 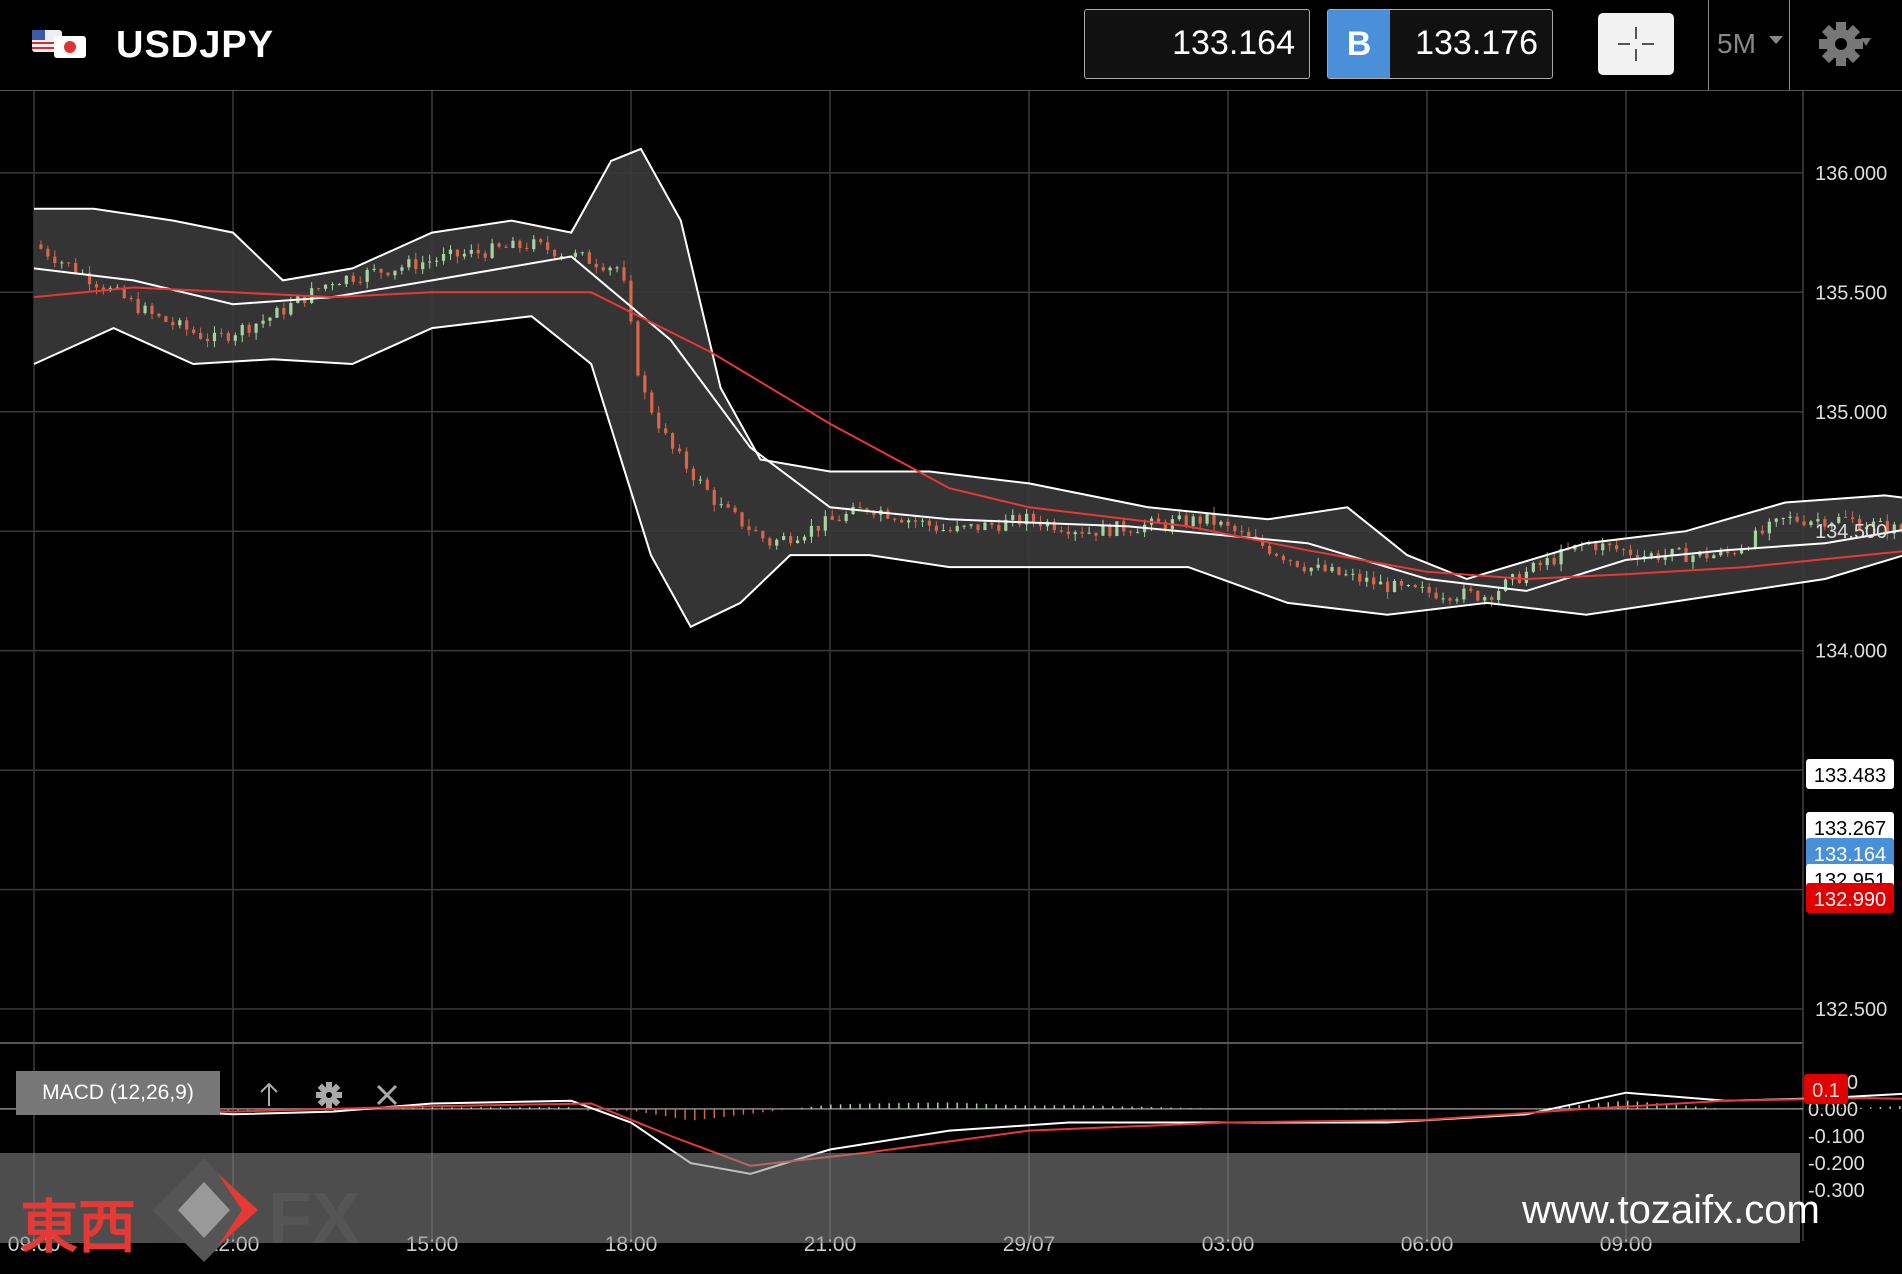 I want to click on buy-price-box: B 133.176, so click(x=1440, y=44).